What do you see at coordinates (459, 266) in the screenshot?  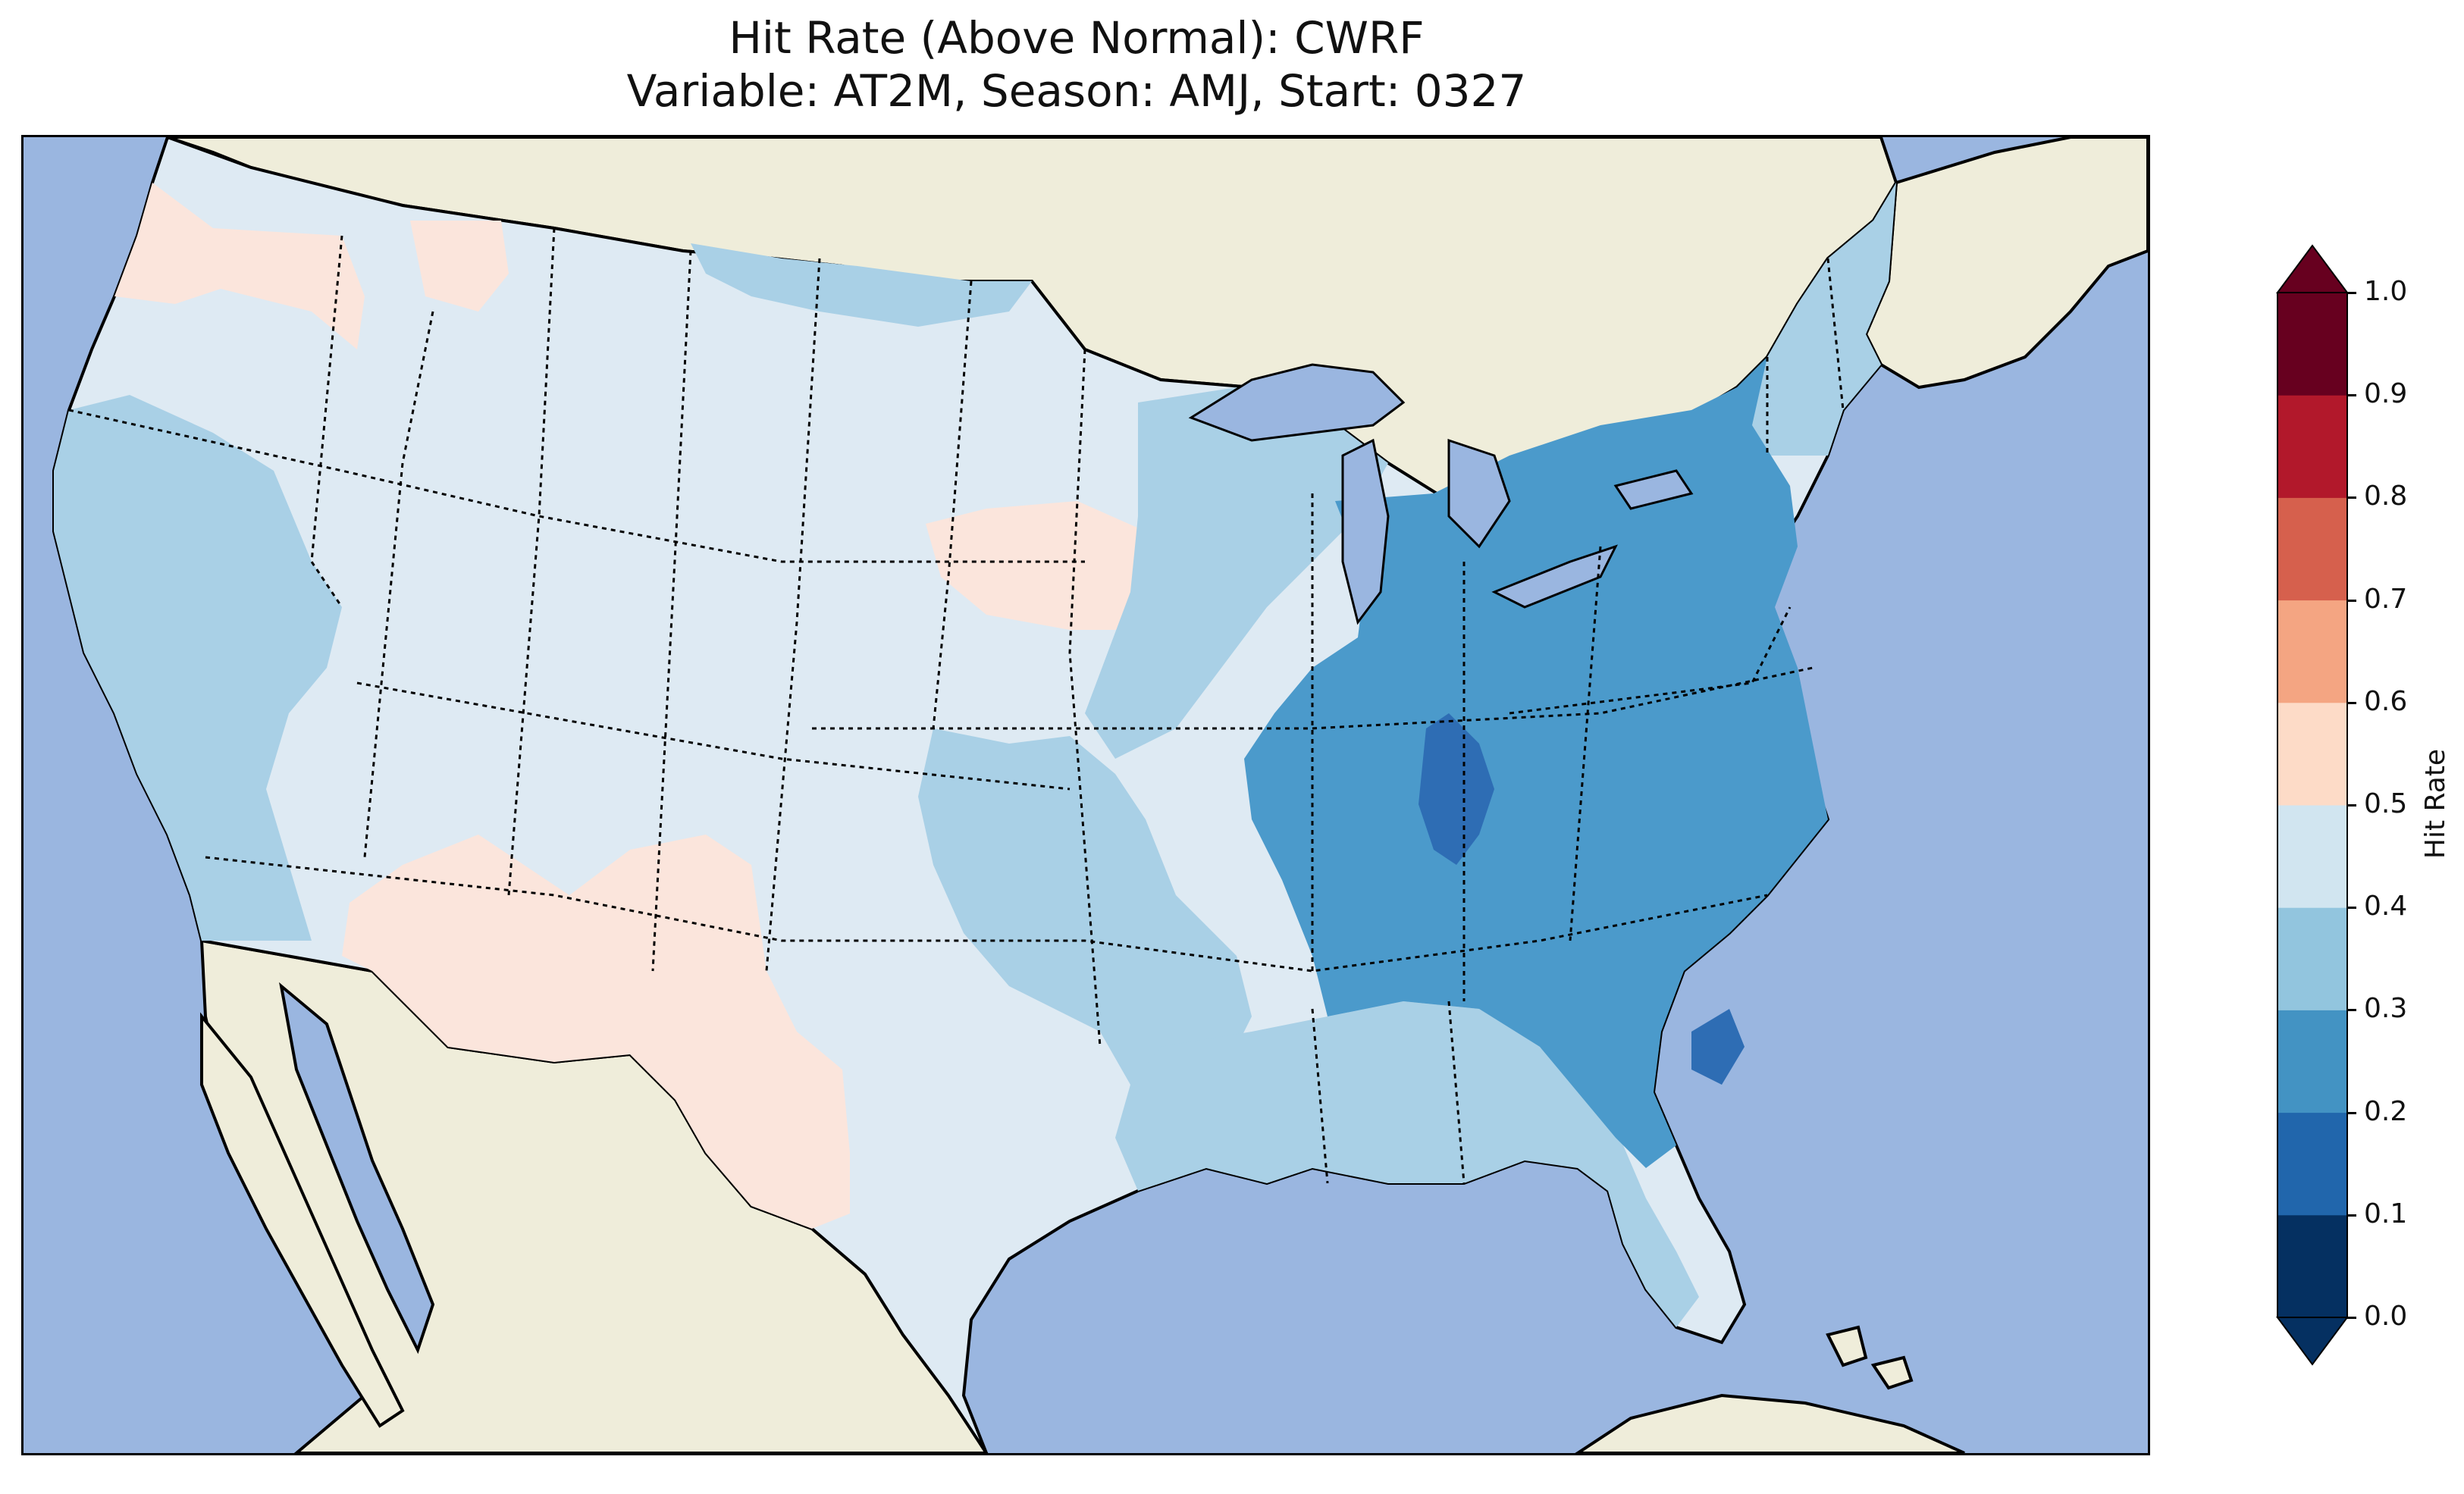 I see `region-idaho-high` at bounding box center [459, 266].